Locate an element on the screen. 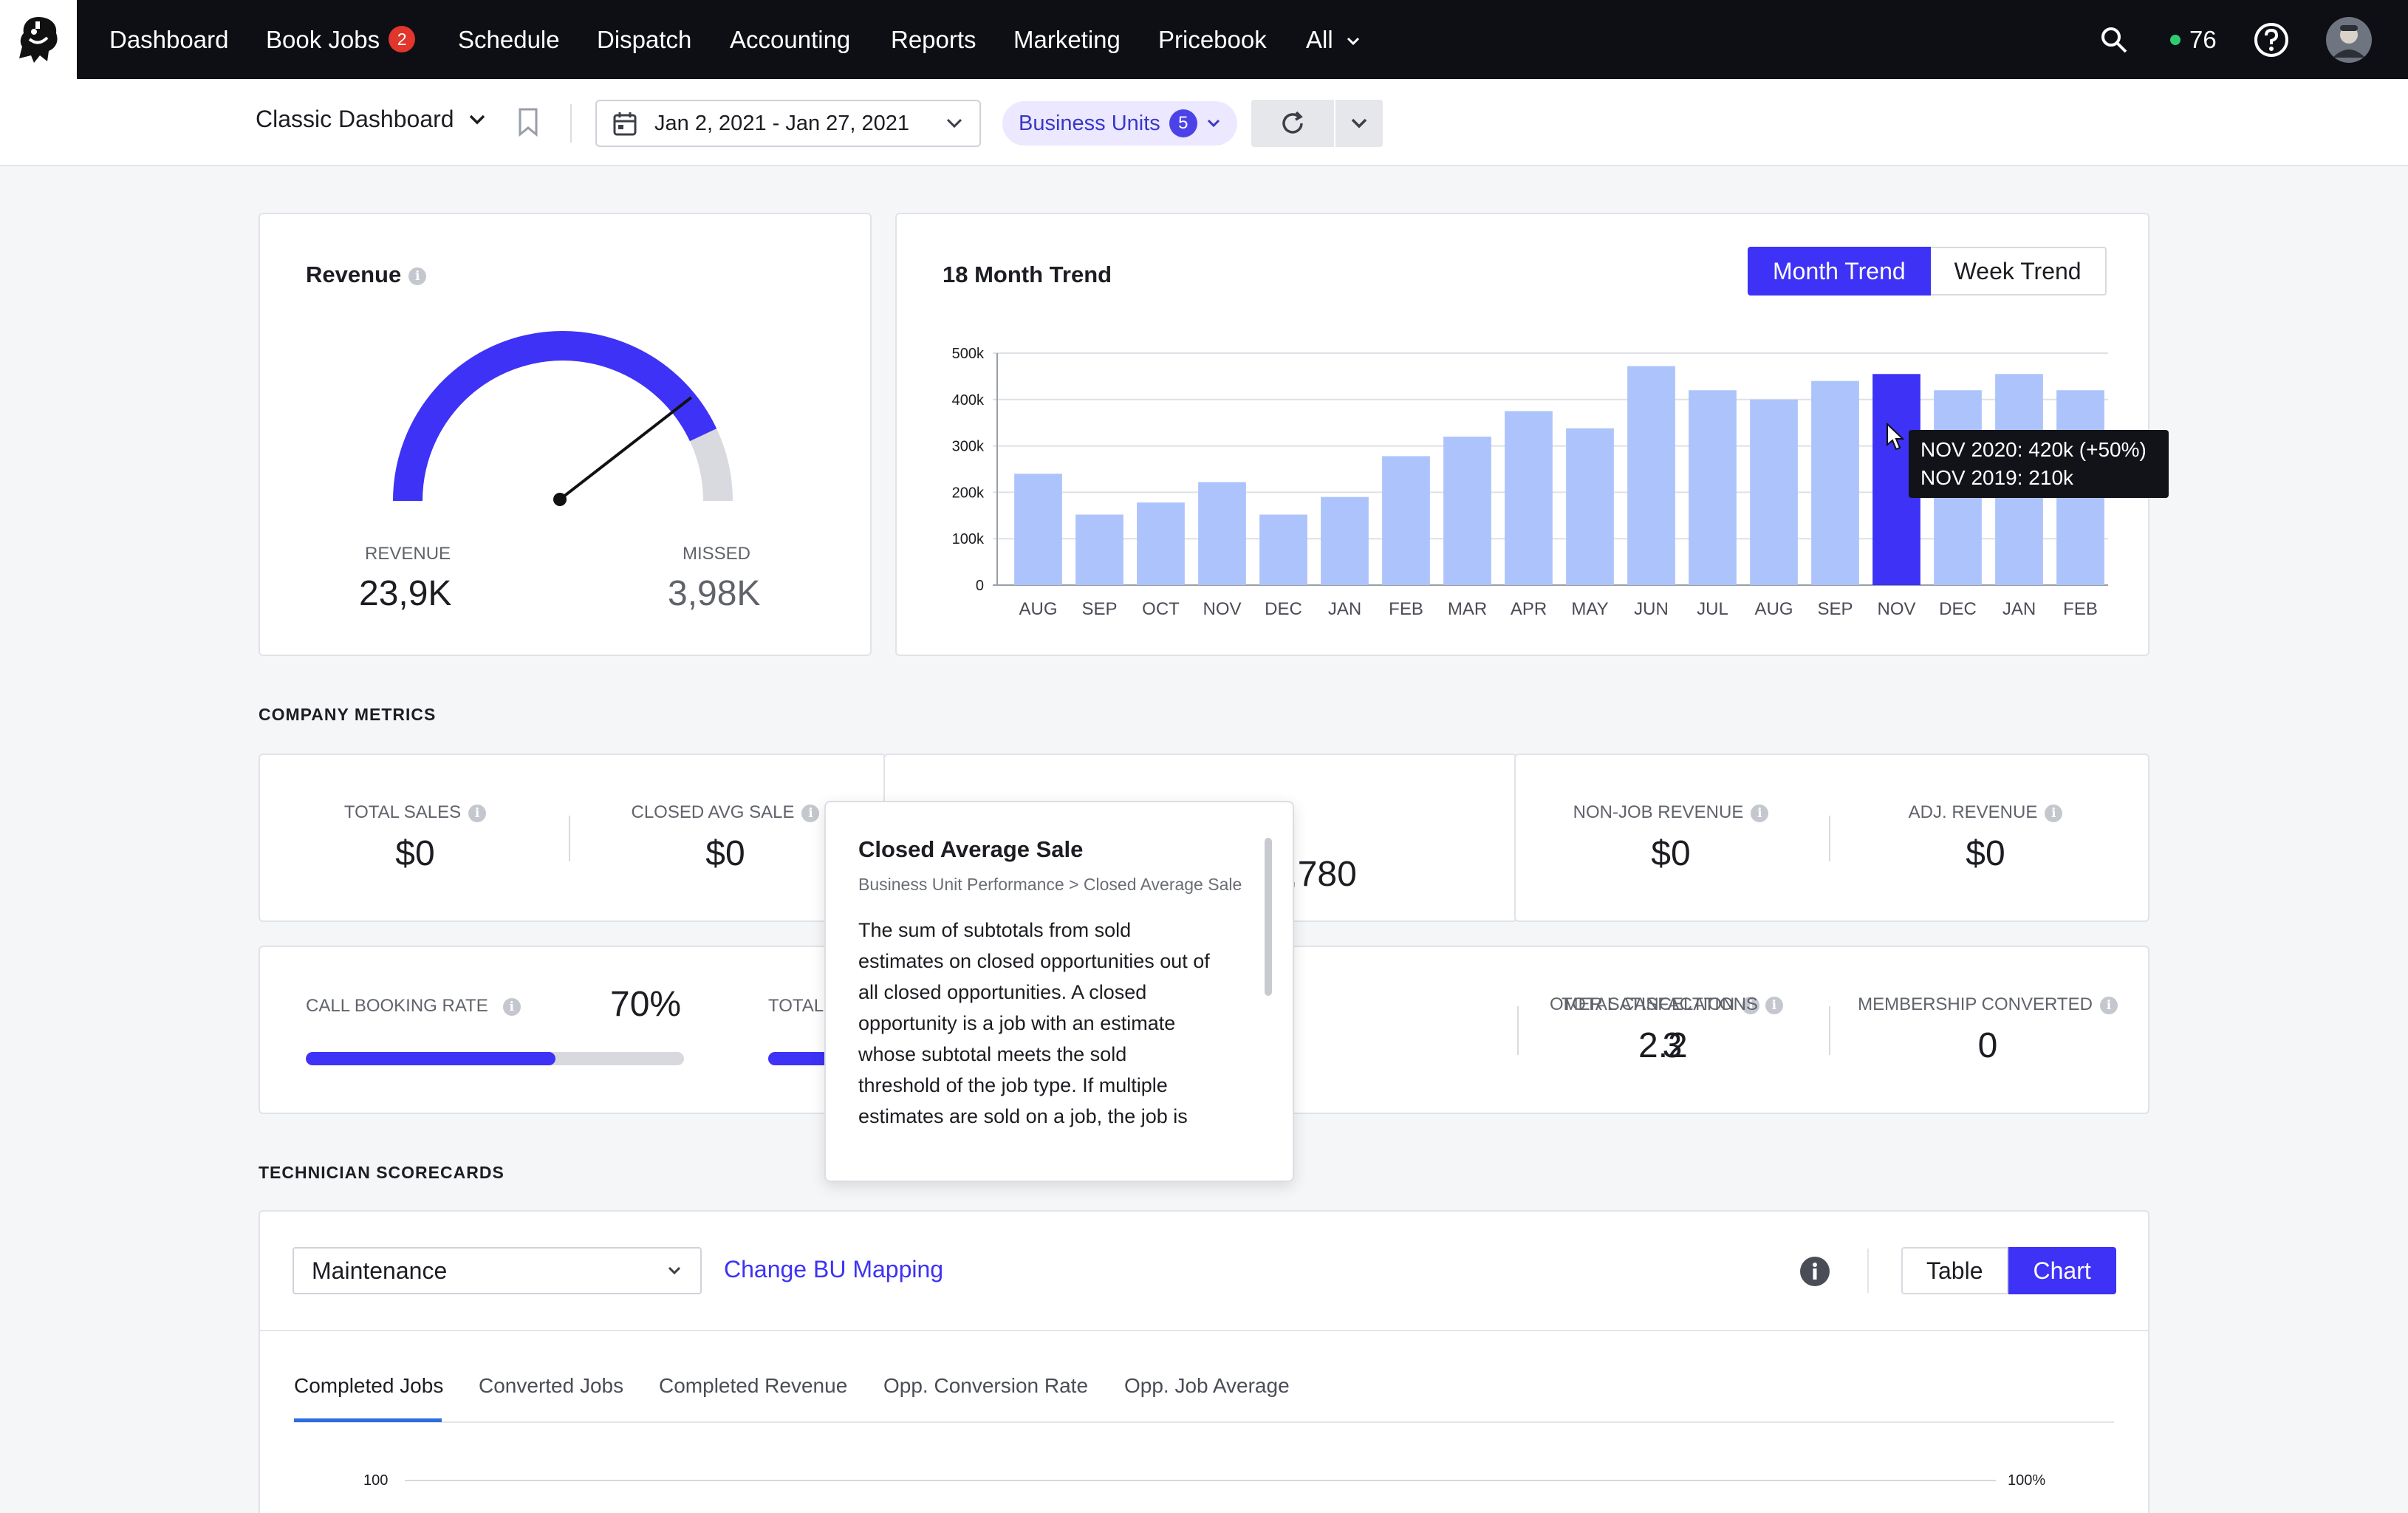 The image size is (2408, 1513). nav-schedule: Schedule is located at coordinates (509, 39).